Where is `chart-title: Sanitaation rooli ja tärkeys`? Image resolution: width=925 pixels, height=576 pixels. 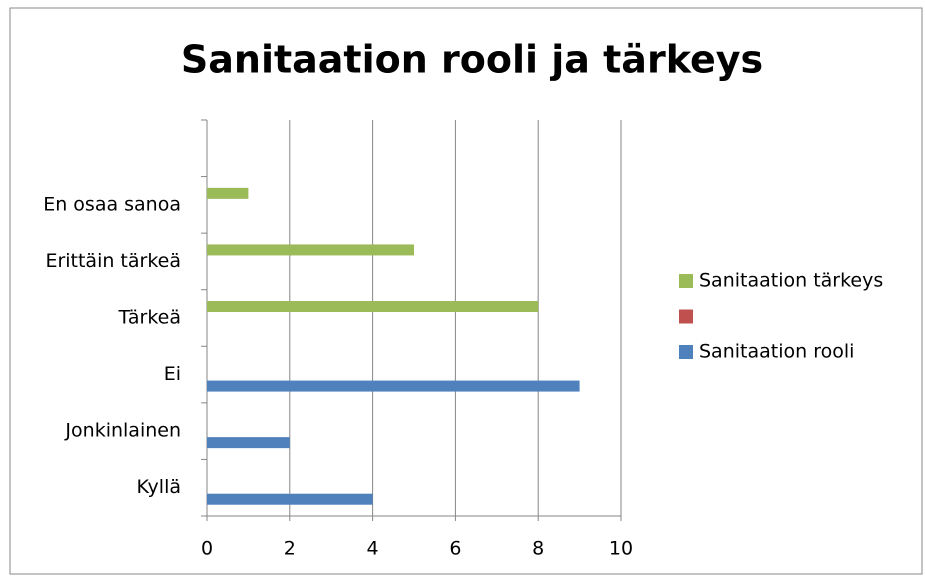 chart-title: Sanitaation rooli ja tärkeys is located at coordinates (472, 60).